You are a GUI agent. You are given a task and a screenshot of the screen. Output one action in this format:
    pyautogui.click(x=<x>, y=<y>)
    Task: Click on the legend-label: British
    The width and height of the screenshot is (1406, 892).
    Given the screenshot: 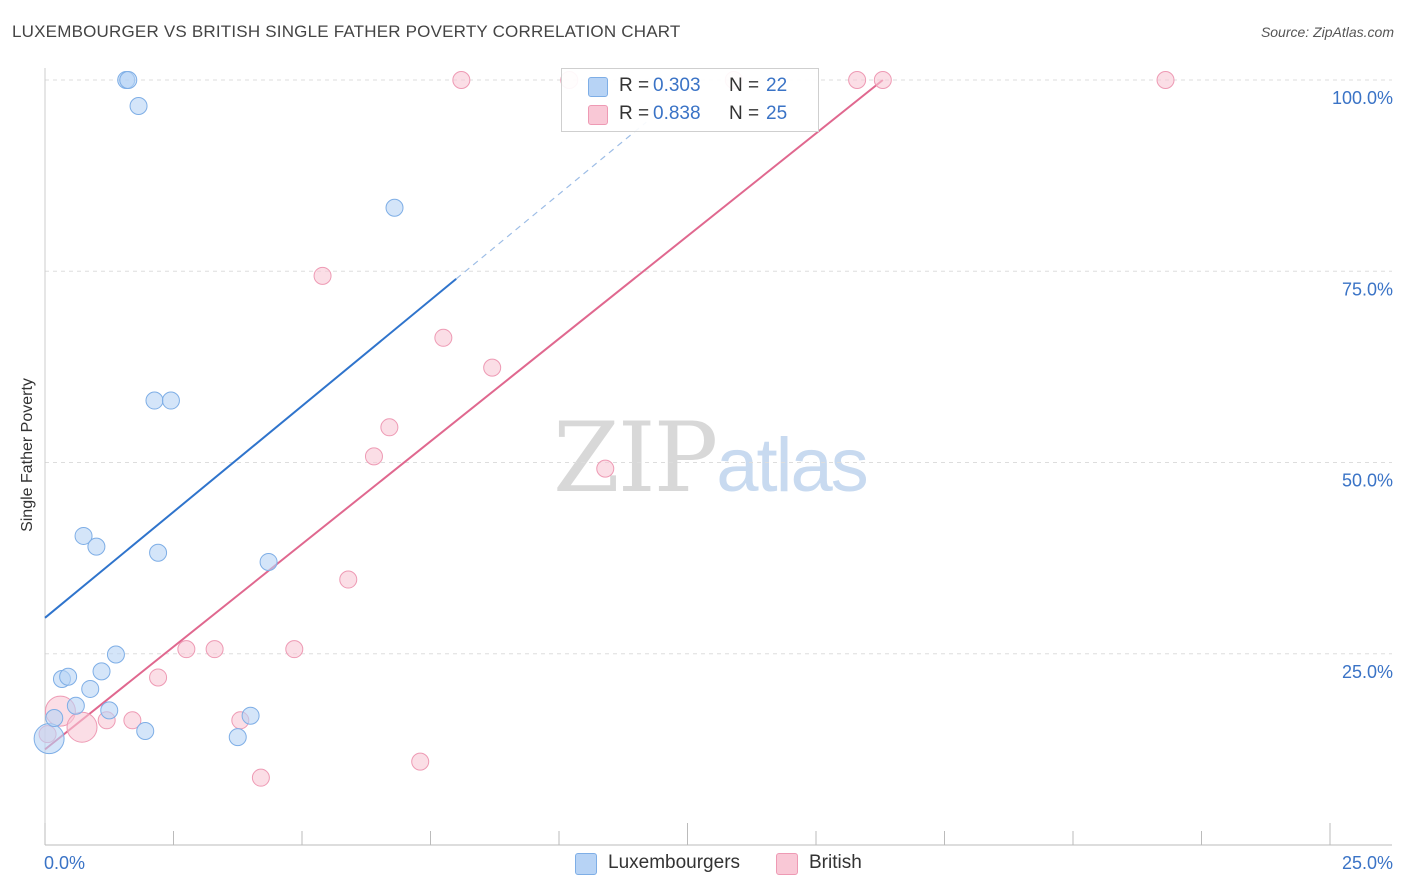 What is the action you would take?
    pyautogui.click(x=835, y=862)
    